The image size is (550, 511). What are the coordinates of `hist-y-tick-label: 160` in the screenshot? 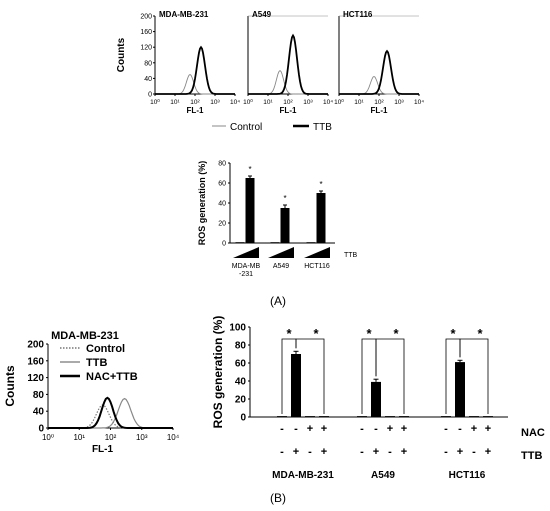 It's located at (146, 32).